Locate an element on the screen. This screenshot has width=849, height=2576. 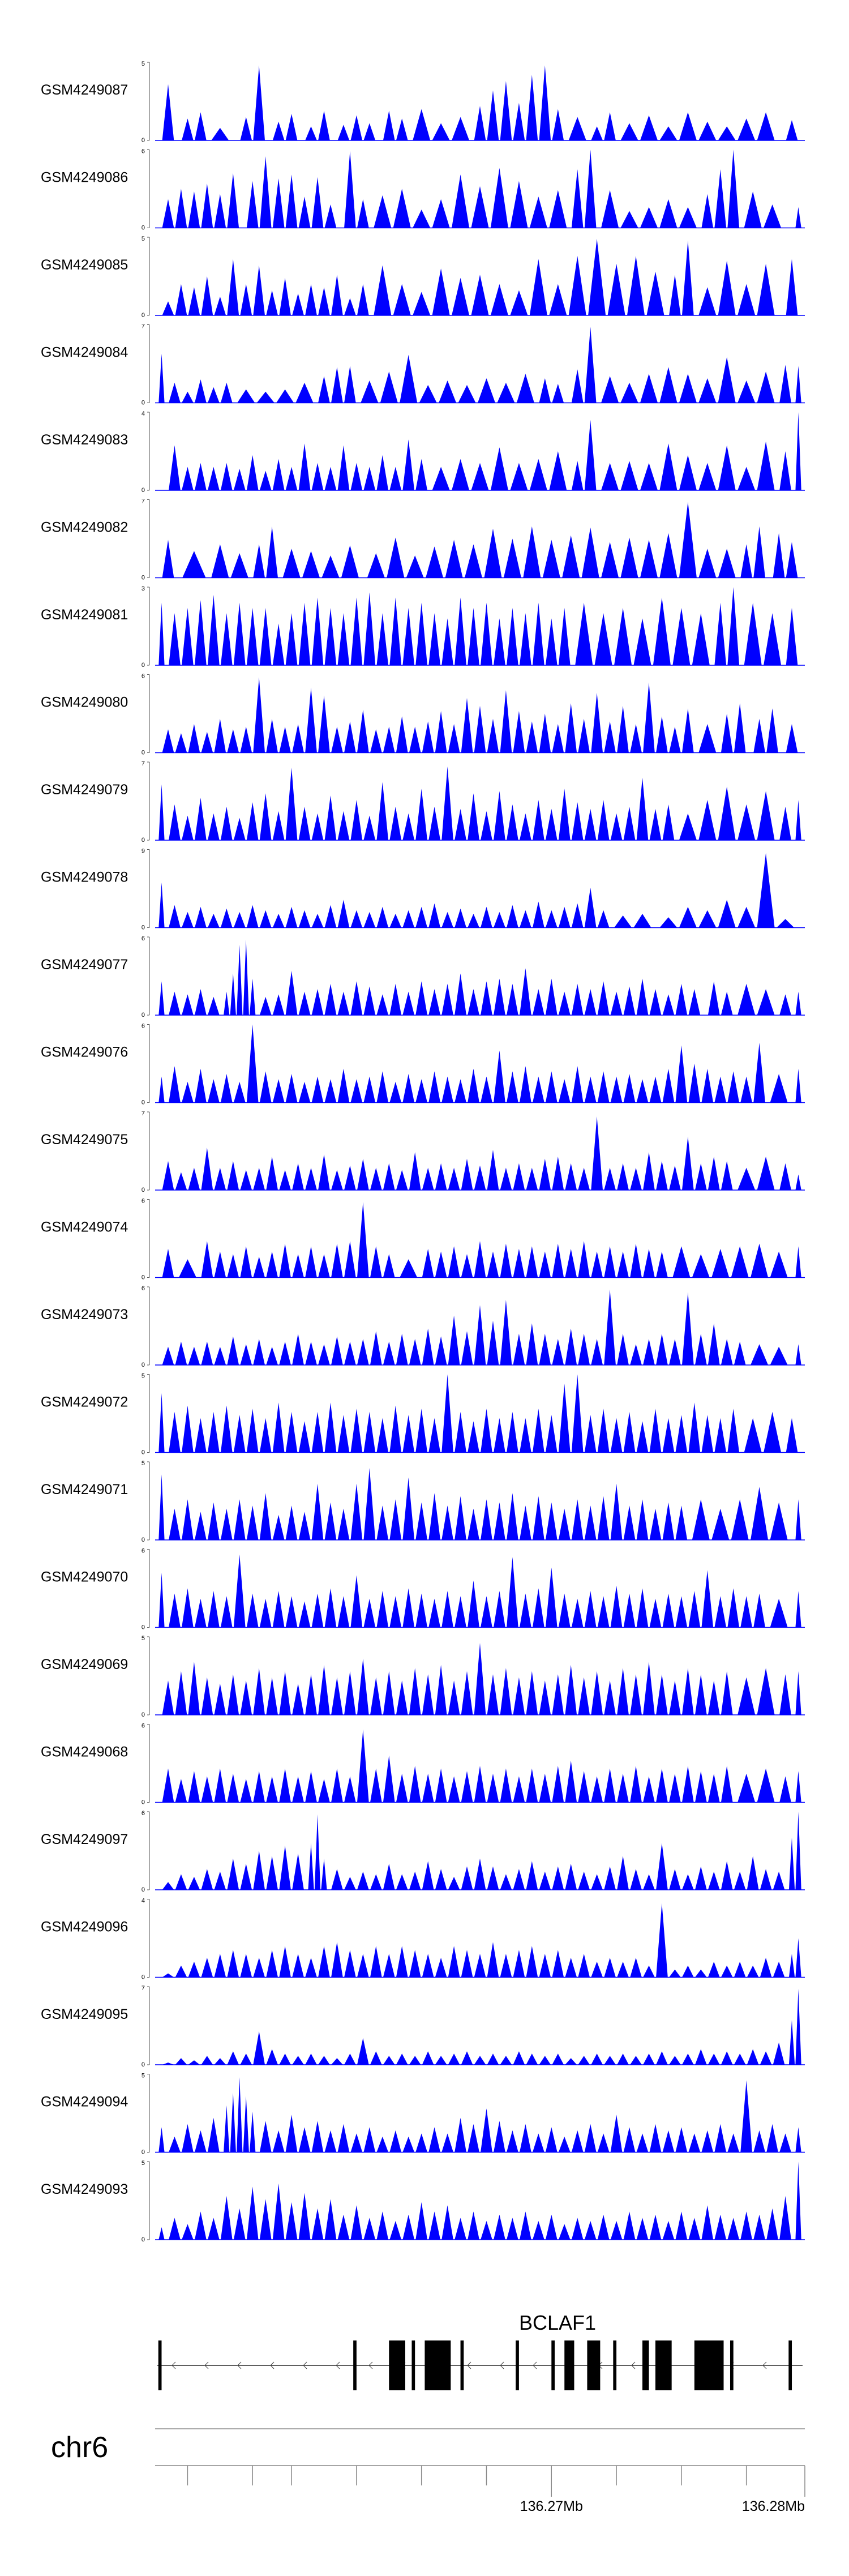
track-GSM4249068: GSM4249068 6 0 is located at coordinates (423, 1764).